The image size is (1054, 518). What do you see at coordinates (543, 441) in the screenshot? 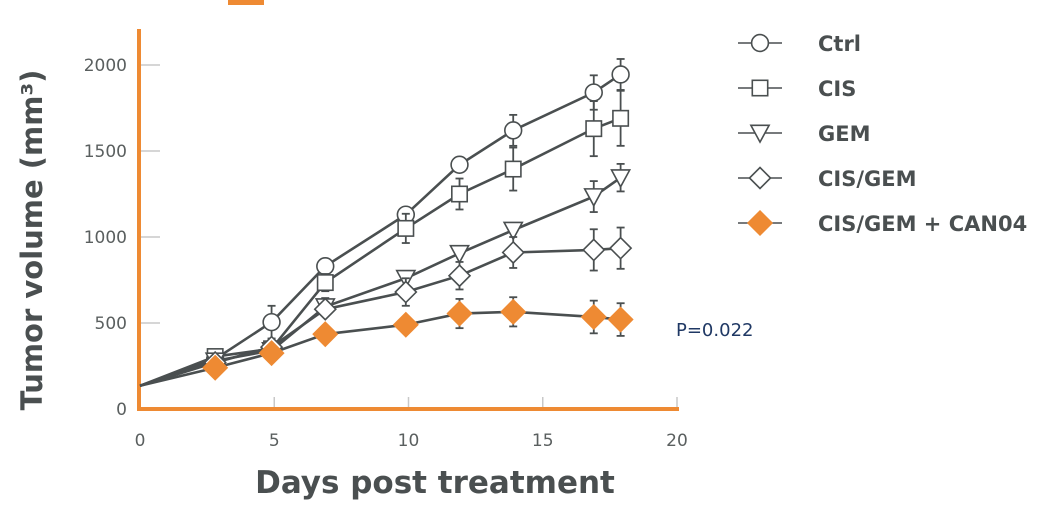
I see `x-tick-label: 15` at bounding box center [543, 441].